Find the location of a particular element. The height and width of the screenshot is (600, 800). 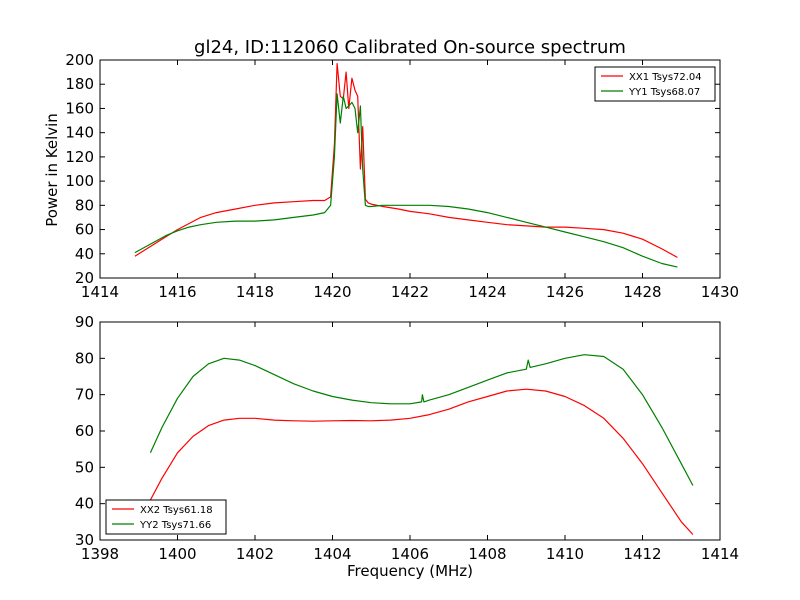

y-tick-label: 100 is located at coordinates (79, 181).